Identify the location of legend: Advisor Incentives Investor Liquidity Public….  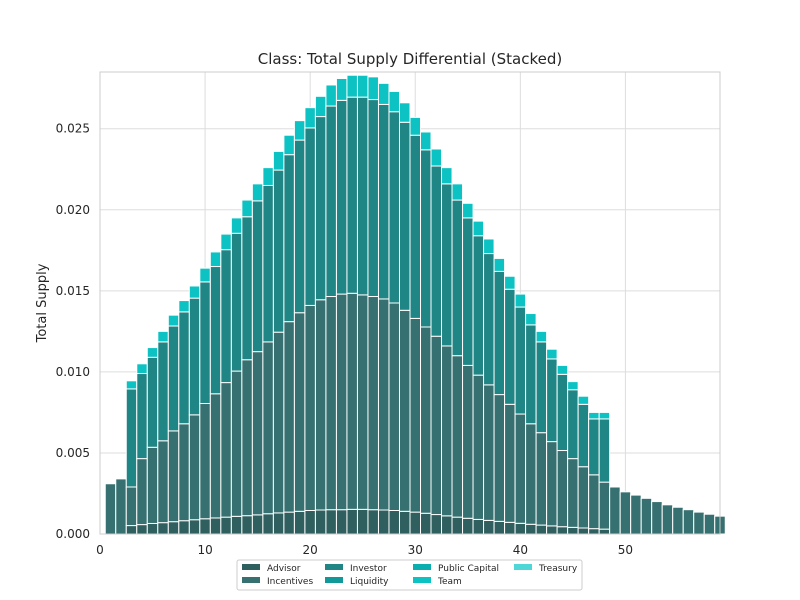
(409, 575).